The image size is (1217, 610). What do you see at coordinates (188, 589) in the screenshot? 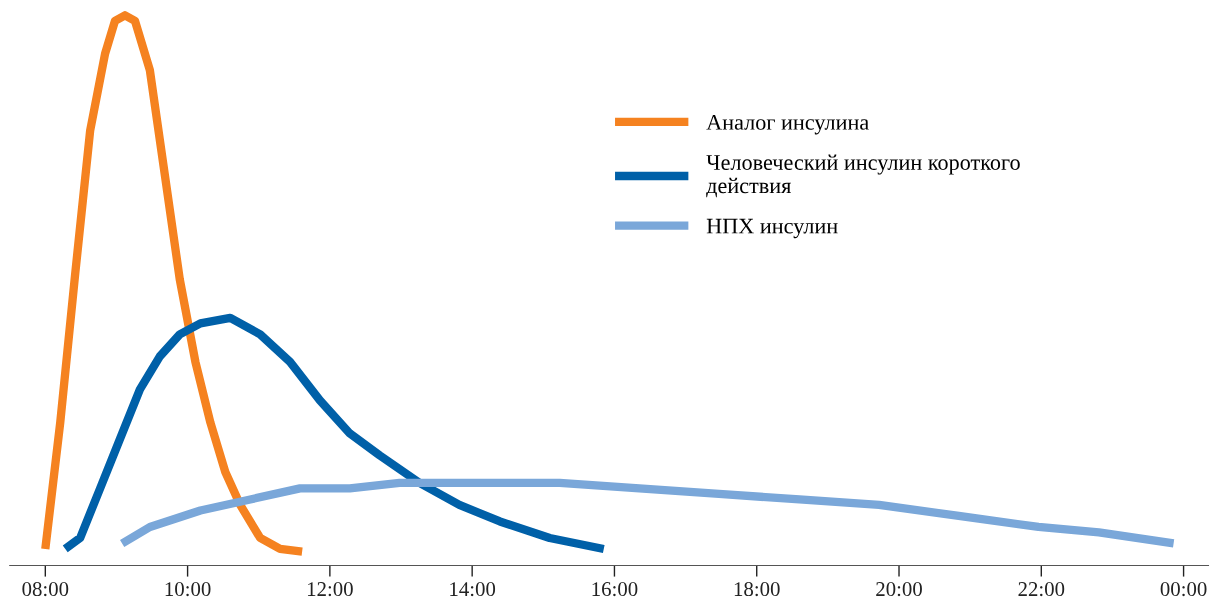
I see `x-tick-label: 10:00` at bounding box center [188, 589].